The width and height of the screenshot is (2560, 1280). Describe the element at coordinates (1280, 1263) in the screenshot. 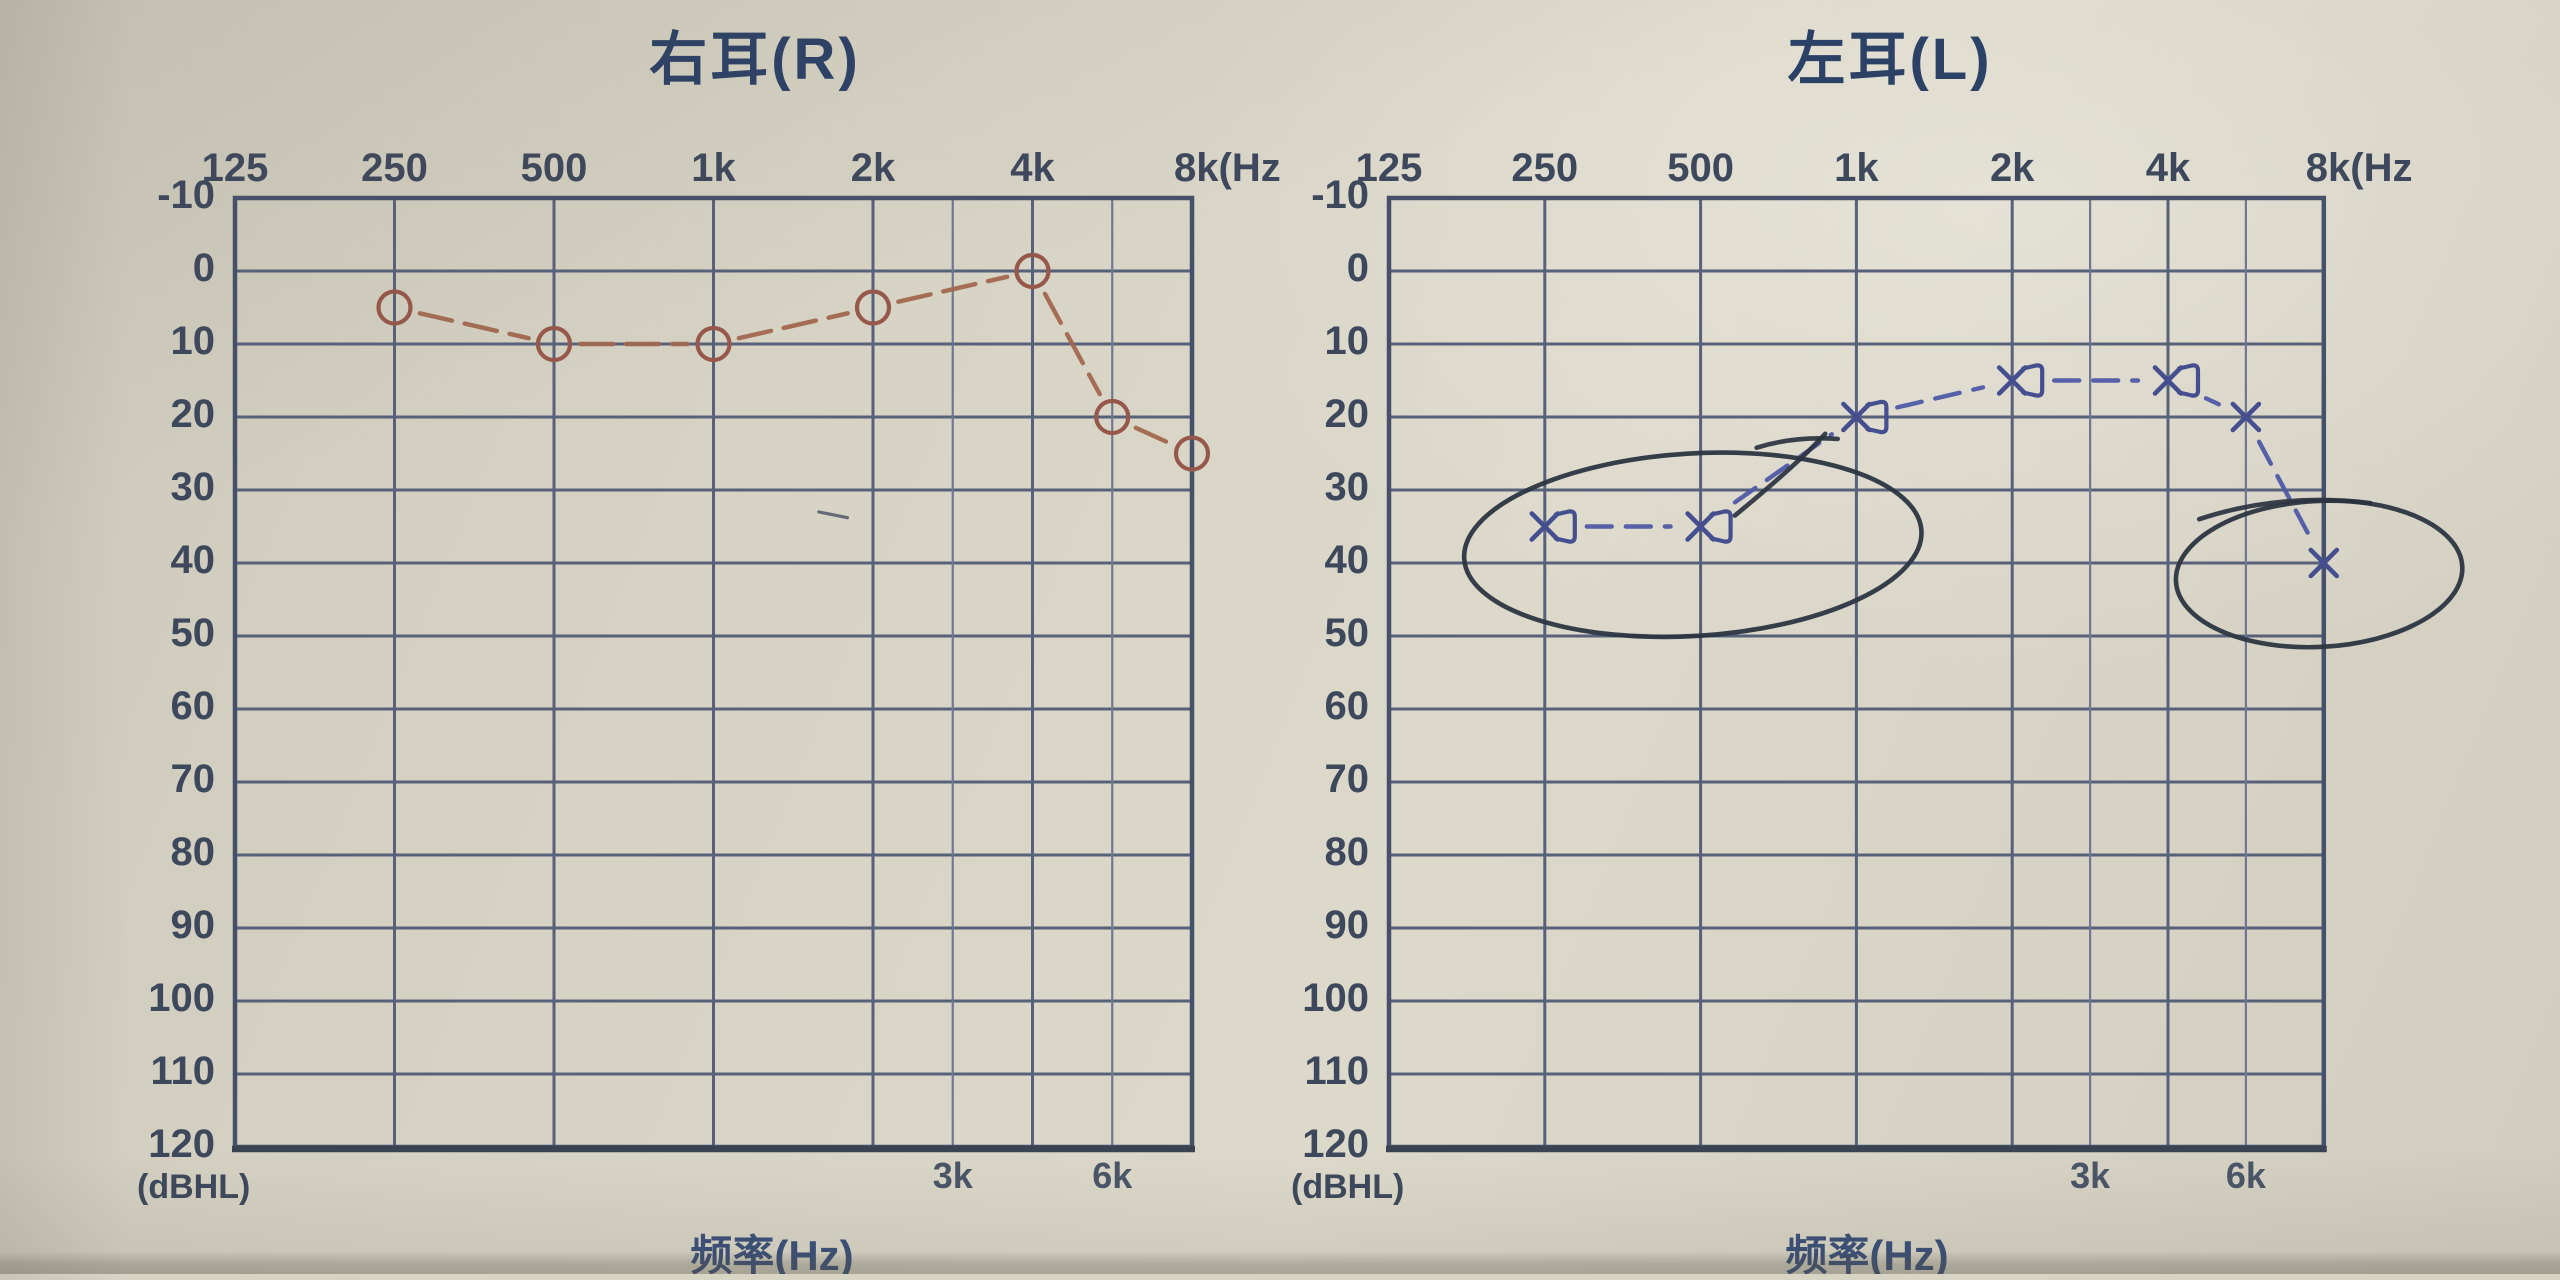

I see `paper-bottom-shadow` at that location.